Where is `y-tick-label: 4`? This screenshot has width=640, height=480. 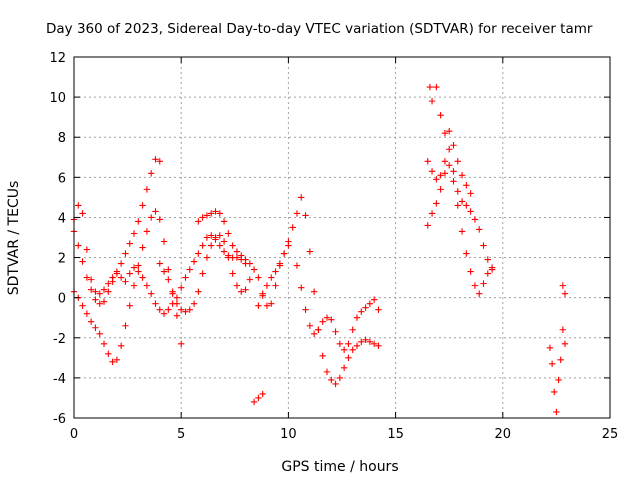
y-tick-label: 4 is located at coordinates (62, 218).